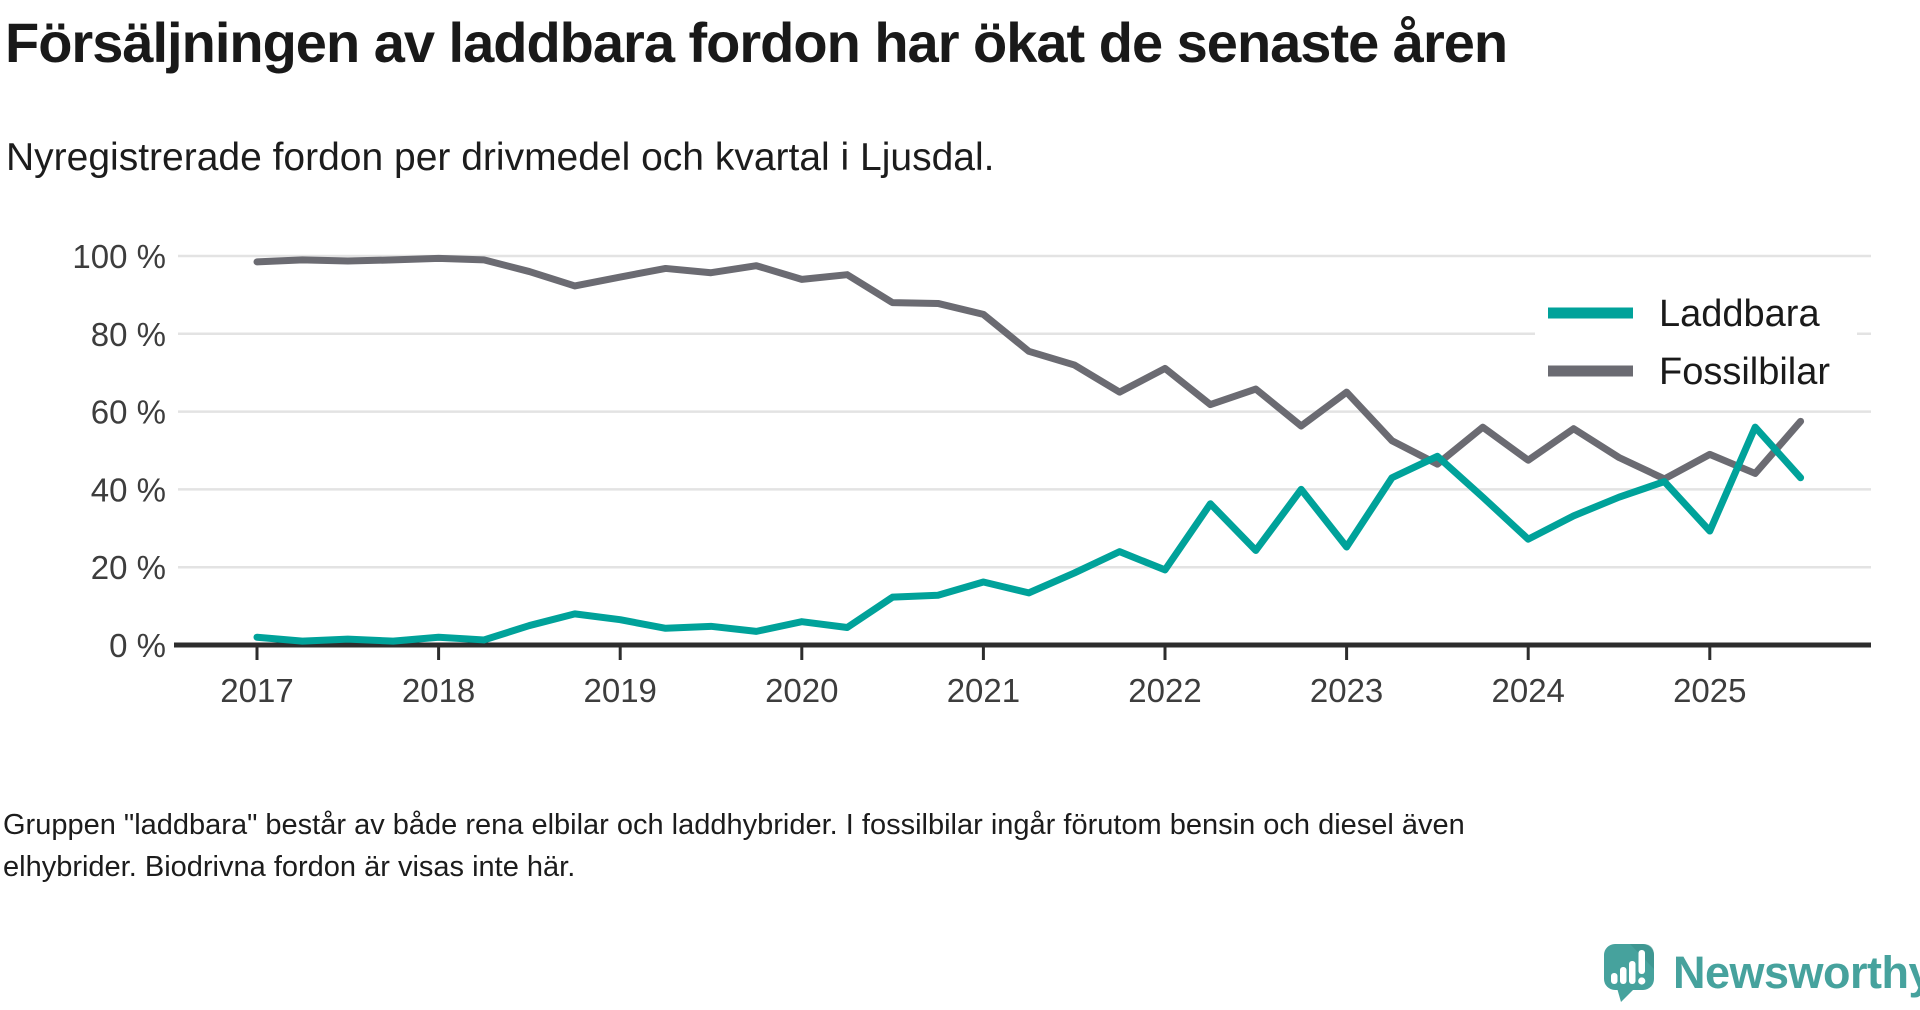  What do you see at coordinates (256, 690) in the screenshot?
I see `x-axis-label: 2017` at bounding box center [256, 690].